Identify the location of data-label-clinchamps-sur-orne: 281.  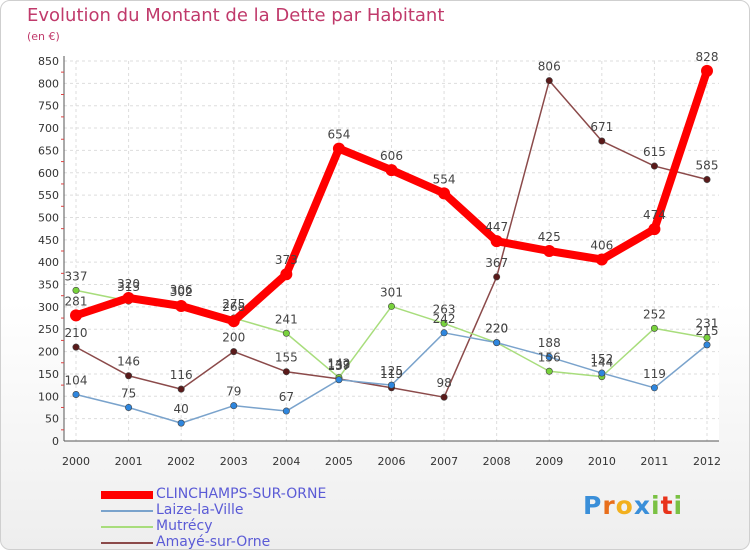
(76, 301).